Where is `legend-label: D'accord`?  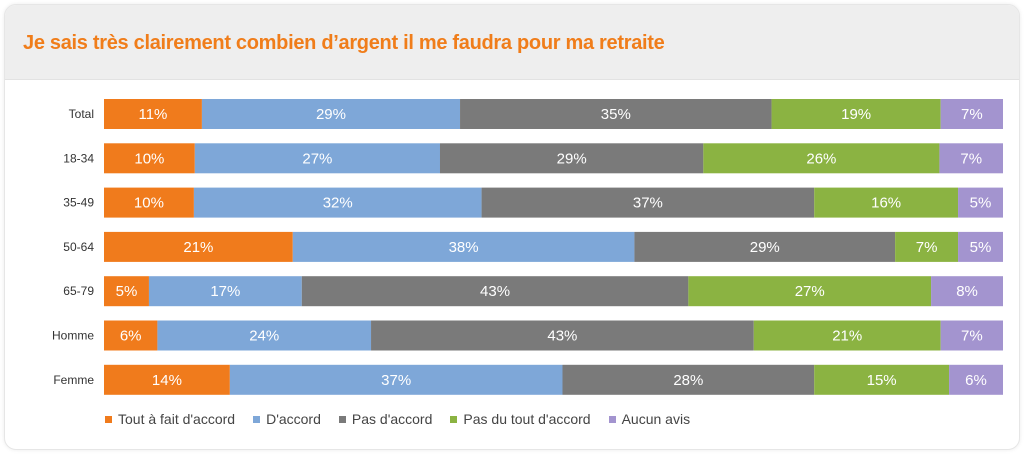 legend-label: D'accord is located at coordinates (293, 419).